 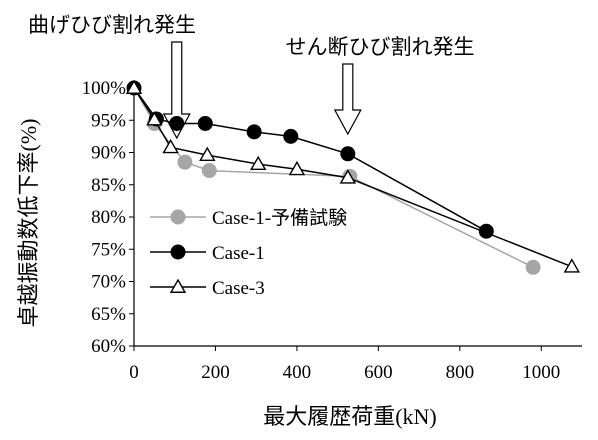 I want to click on y-tick-label: 95%, so click(x=108, y=120).